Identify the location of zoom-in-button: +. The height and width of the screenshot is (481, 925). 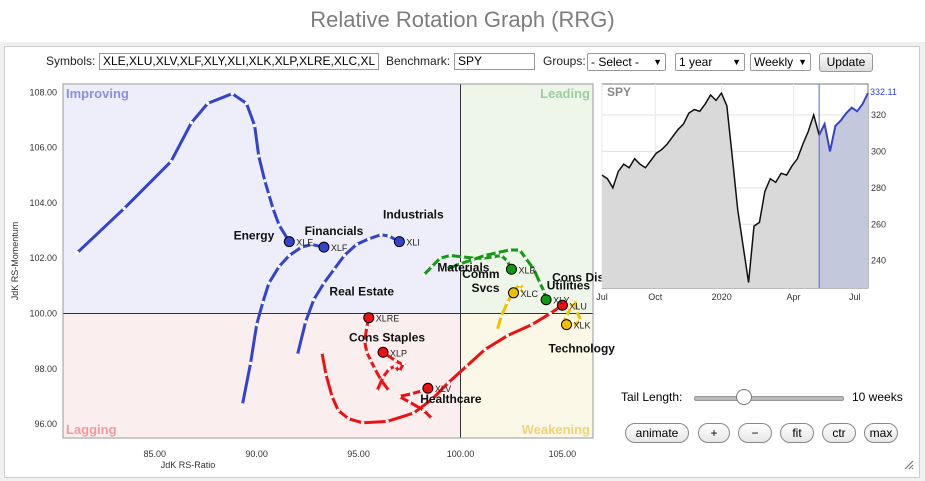
(714, 433).